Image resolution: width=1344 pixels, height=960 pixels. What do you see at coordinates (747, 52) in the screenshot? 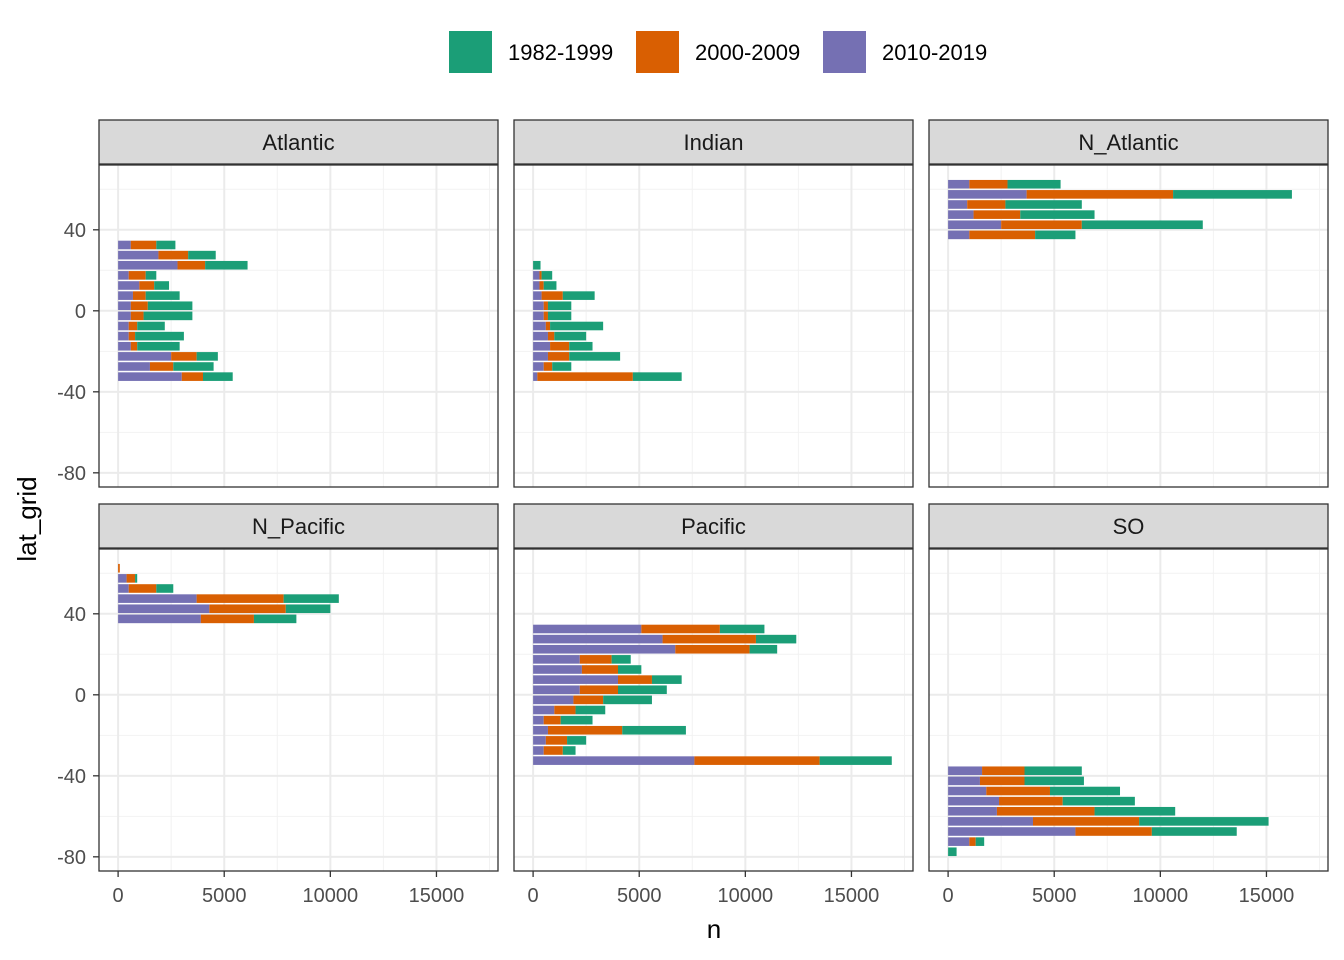
I see `legend-label: 2000-2009` at bounding box center [747, 52].